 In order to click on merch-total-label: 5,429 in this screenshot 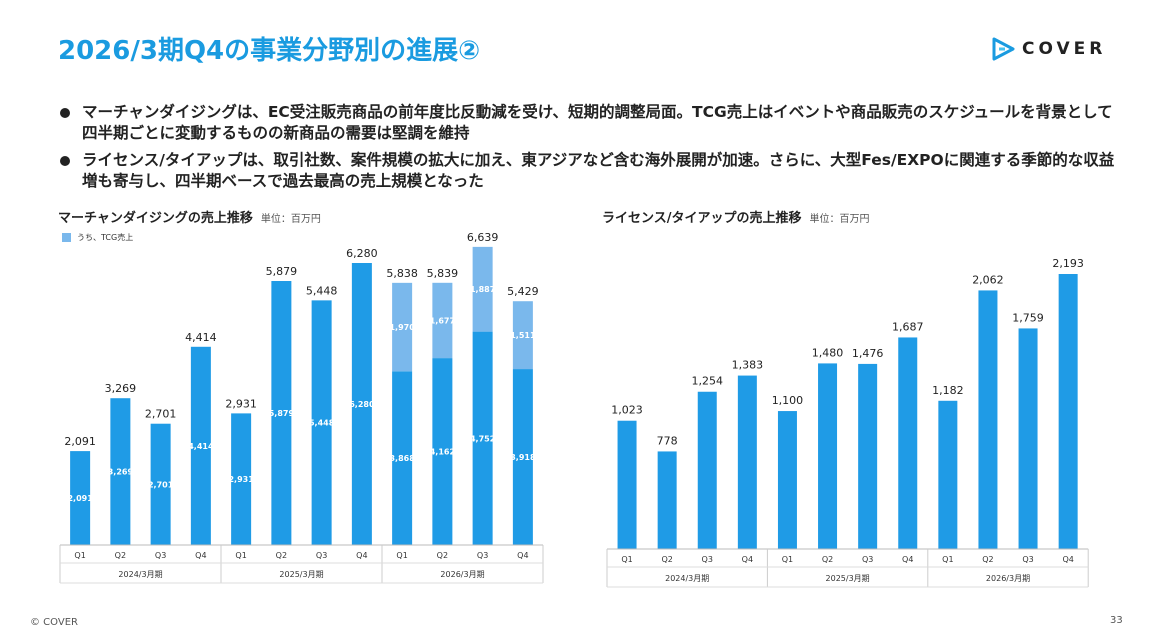, I will do `click(523, 291)`.